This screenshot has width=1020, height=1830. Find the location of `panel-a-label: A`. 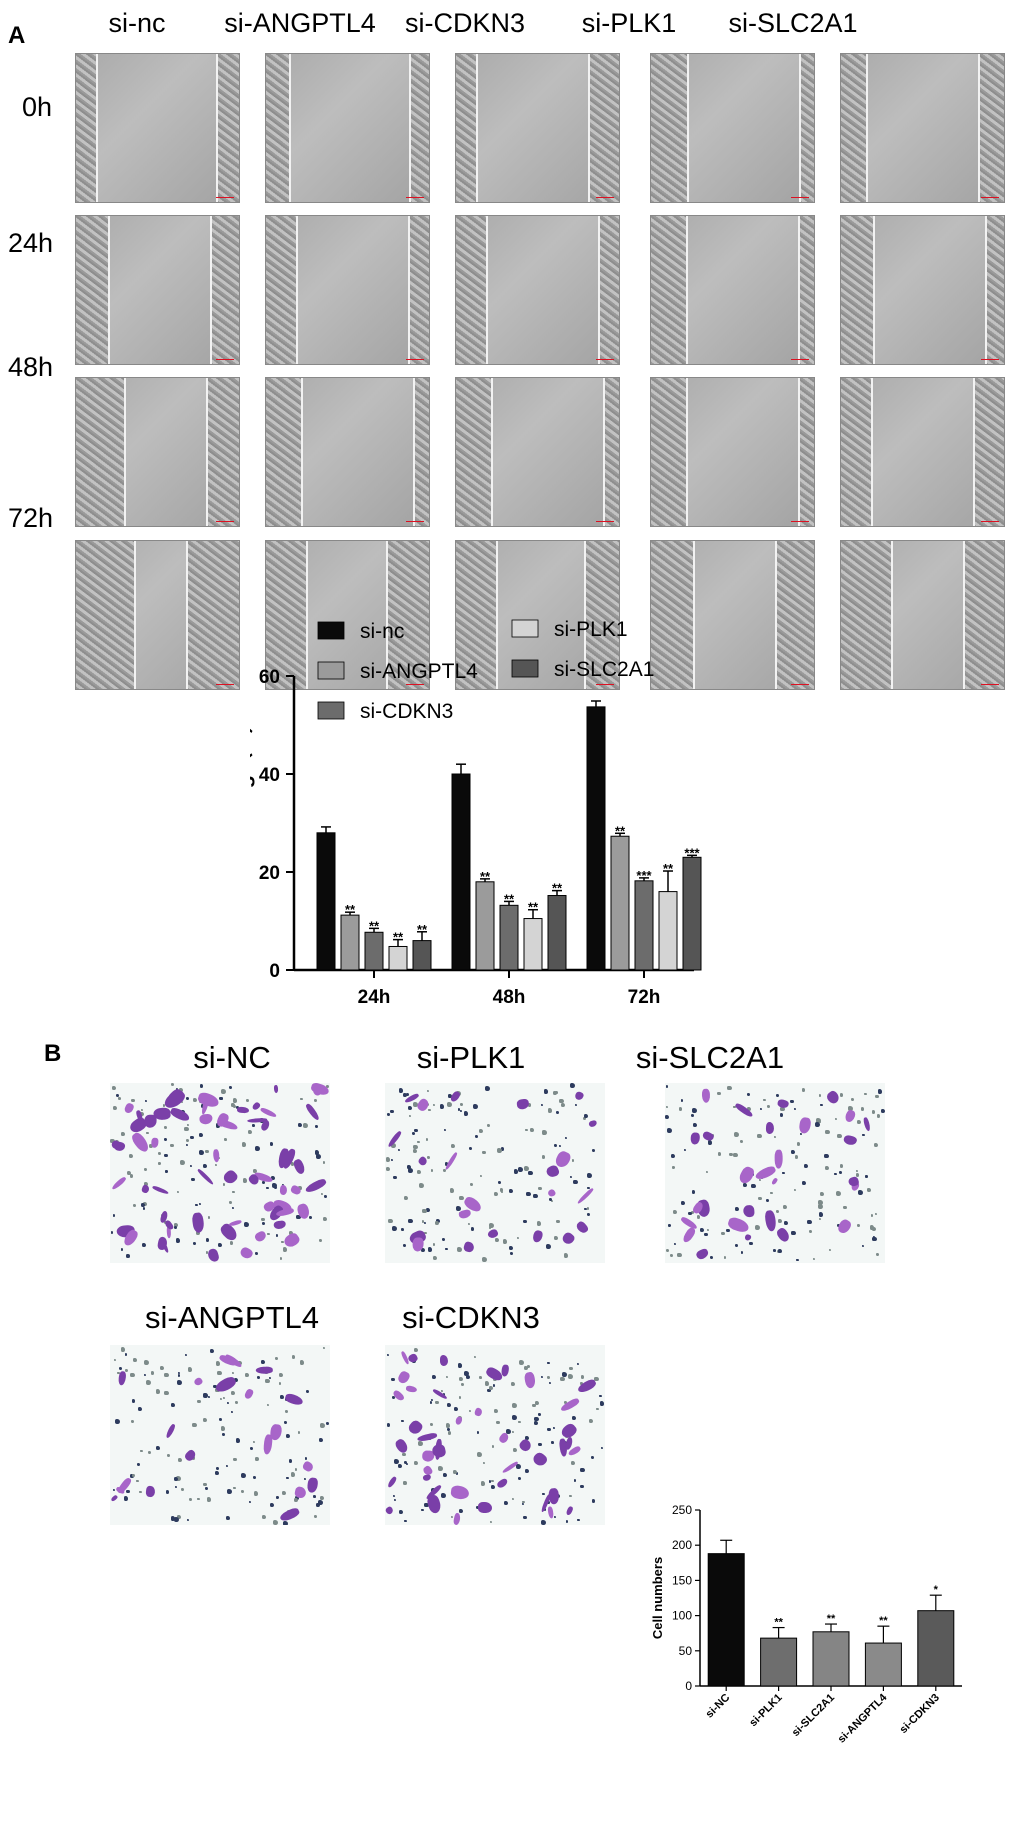

panel-a-label: A is located at coordinates (17, 35).